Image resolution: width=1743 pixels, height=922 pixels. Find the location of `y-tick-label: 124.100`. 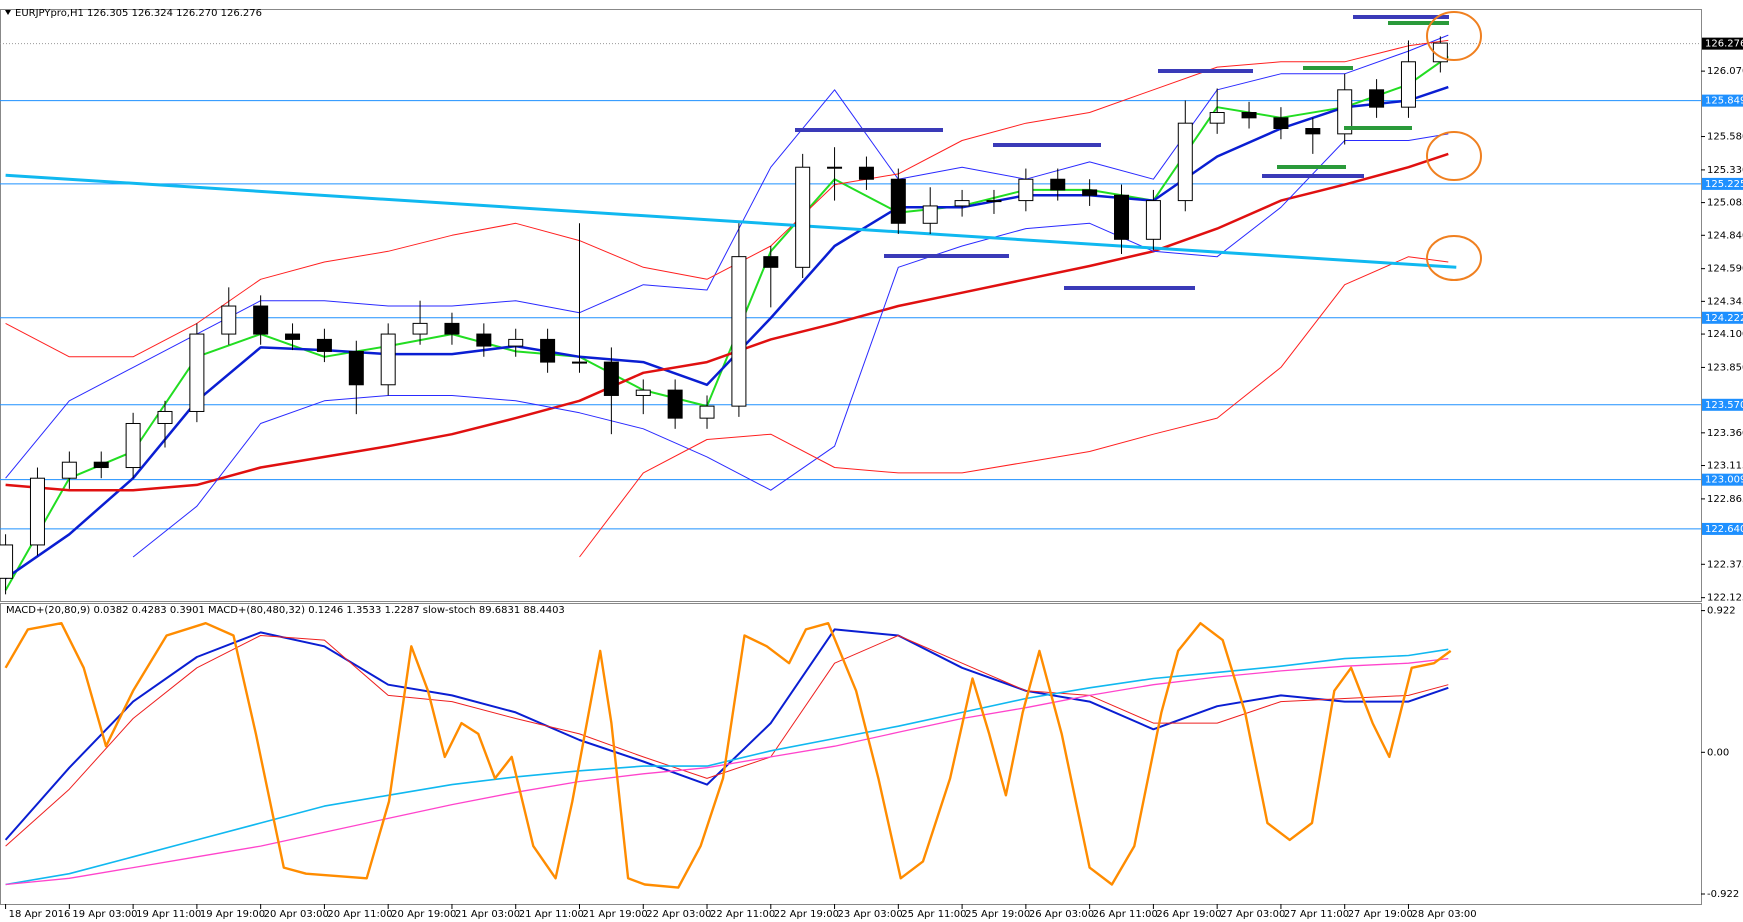

y-tick-label: 124.100 is located at coordinates (1725, 334).